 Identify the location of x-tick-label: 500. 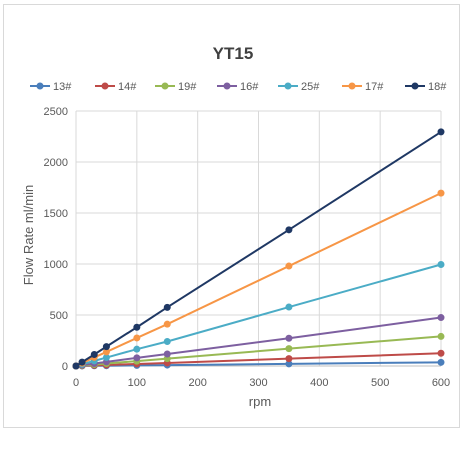
(380, 383).